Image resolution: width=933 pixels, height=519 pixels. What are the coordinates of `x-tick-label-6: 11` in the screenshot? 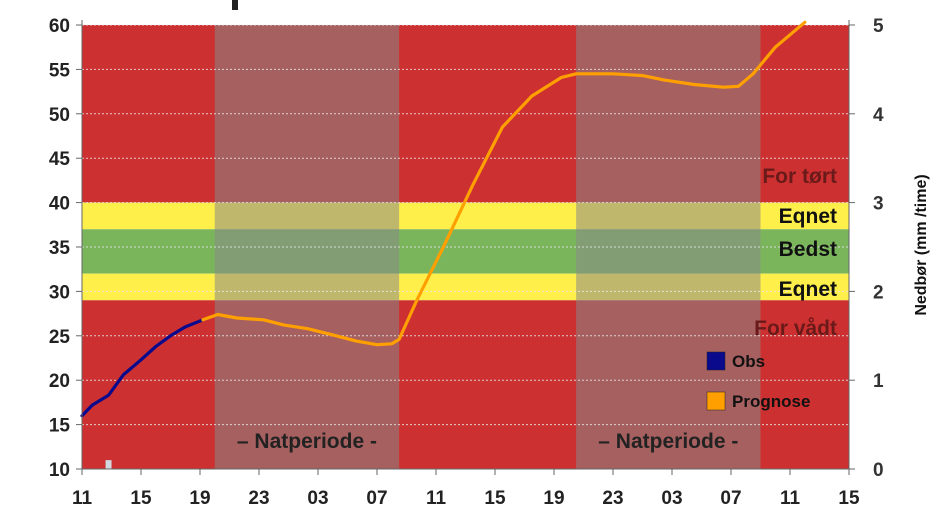 It's located at (436, 498).